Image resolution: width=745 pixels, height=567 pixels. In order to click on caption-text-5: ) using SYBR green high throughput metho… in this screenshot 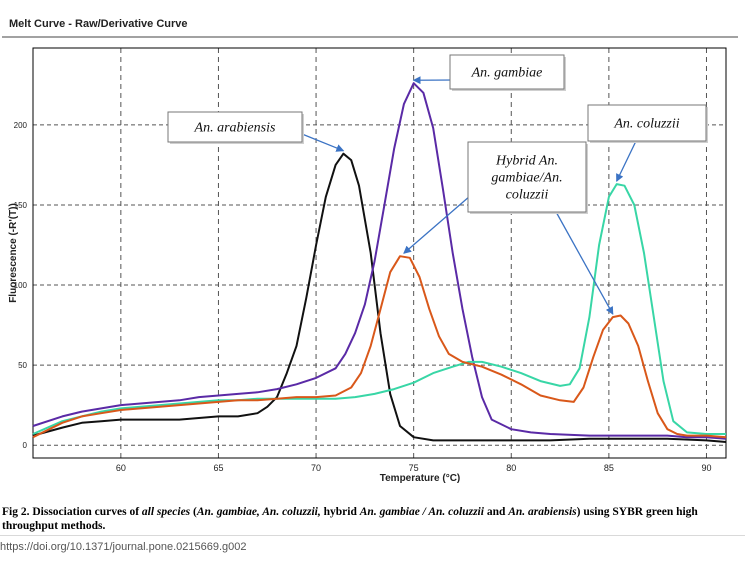, I will do `click(350, 519)`.